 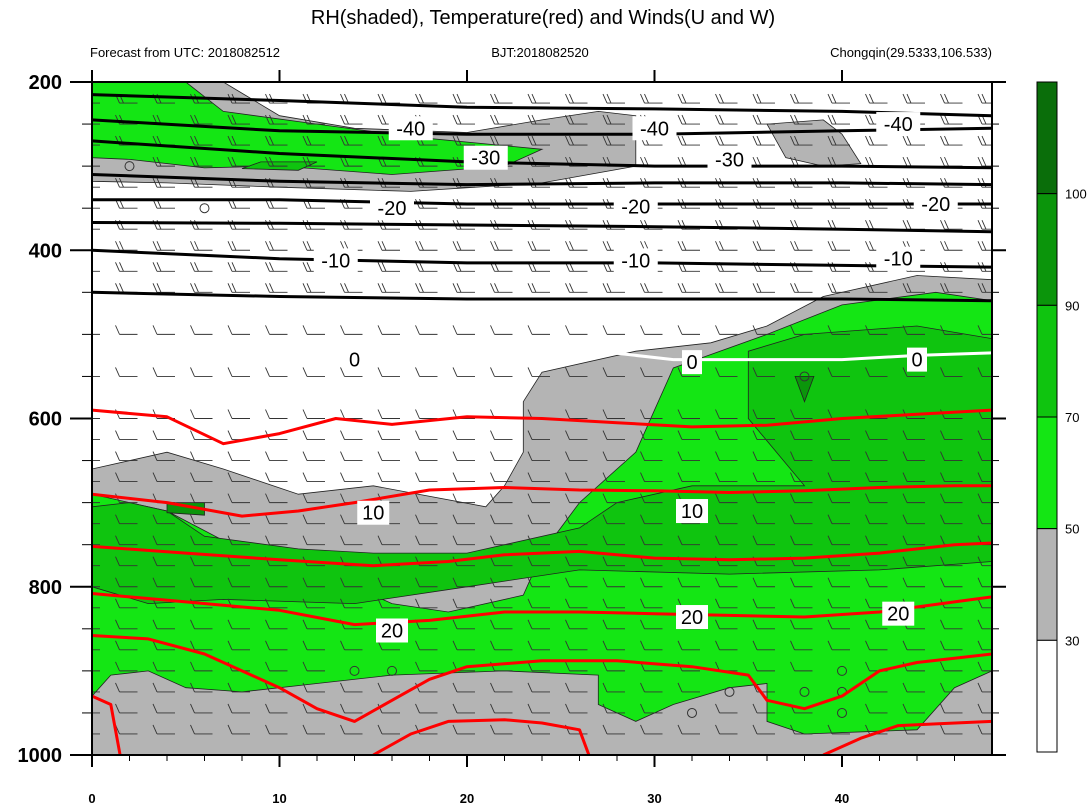 I want to click on colorbar-label: 30, so click(x=1072, y=640).